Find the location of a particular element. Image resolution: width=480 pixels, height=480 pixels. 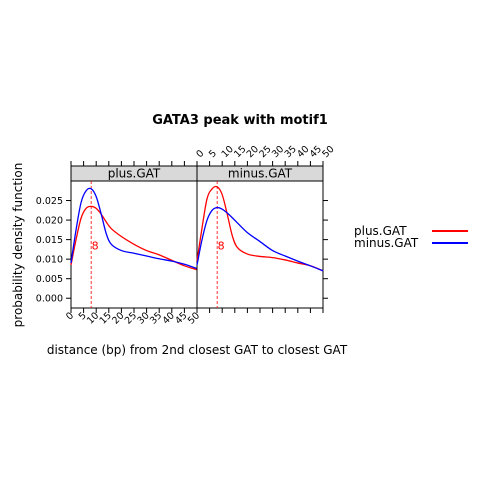

strip-label: minus.GAT is located at coordinates (260, 174).